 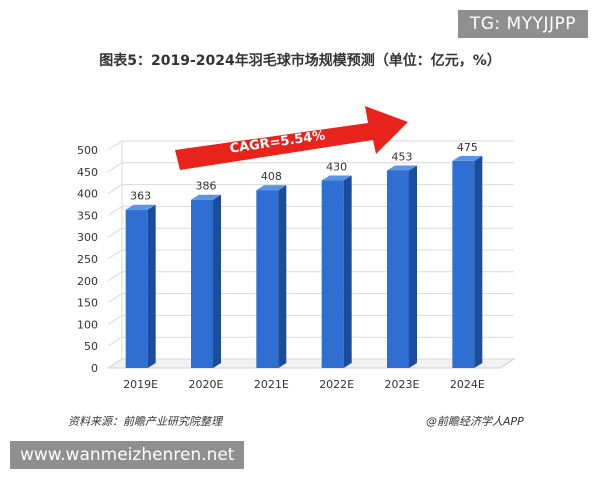 I want to click on x-tick-label: 2020E, so click(x=206, y=384).